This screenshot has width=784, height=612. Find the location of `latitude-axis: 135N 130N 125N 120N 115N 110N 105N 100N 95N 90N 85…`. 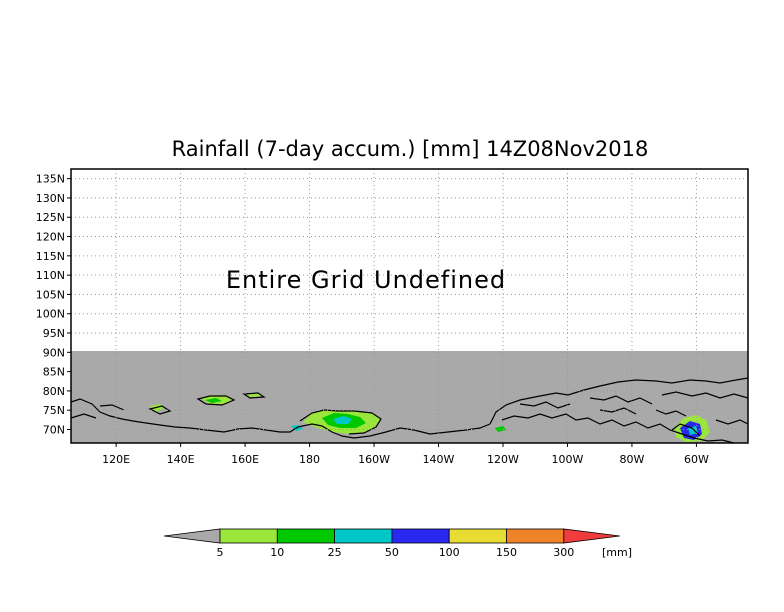

latitude-axis: 135N 130N 125N 120N 115N 110N 105N 100N 95N 90N 85… is located at coordinates (53, 304).